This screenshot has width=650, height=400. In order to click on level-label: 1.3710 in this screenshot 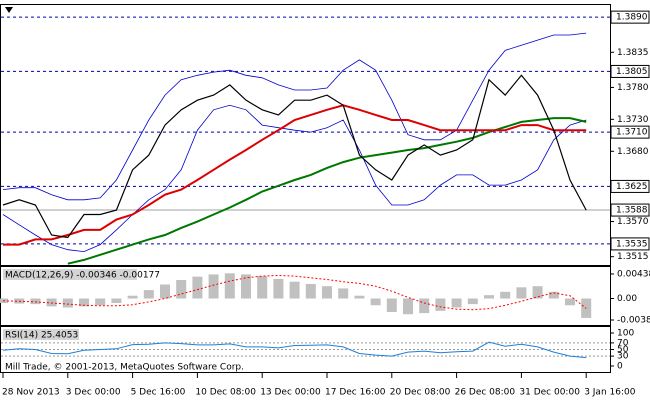, I will do `click(632, 133)`.